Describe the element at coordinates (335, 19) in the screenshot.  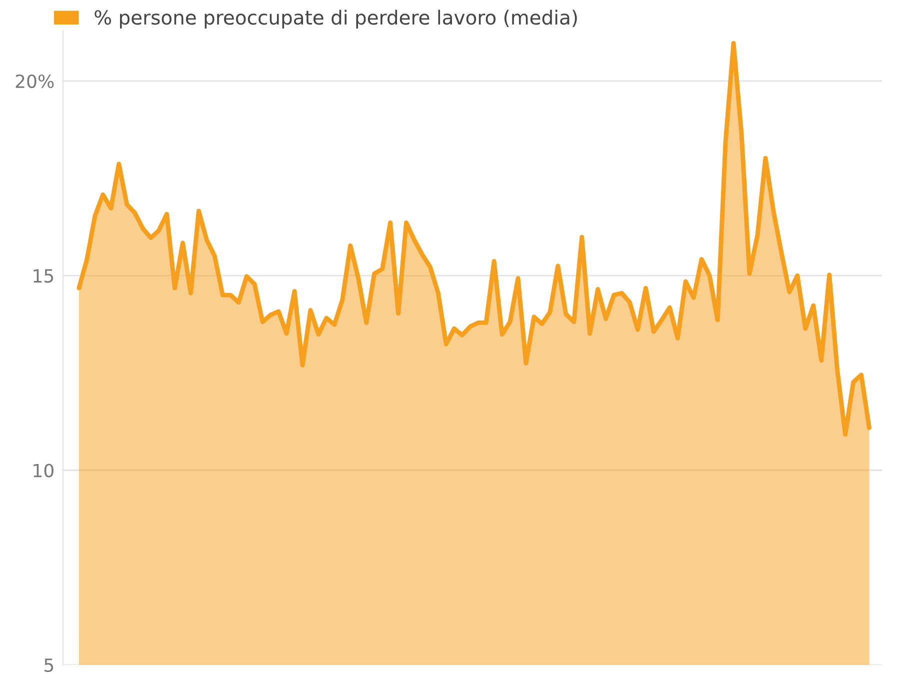
I see `legend-label: % persone preoccupate di perdere lavoro (media)` at that location.